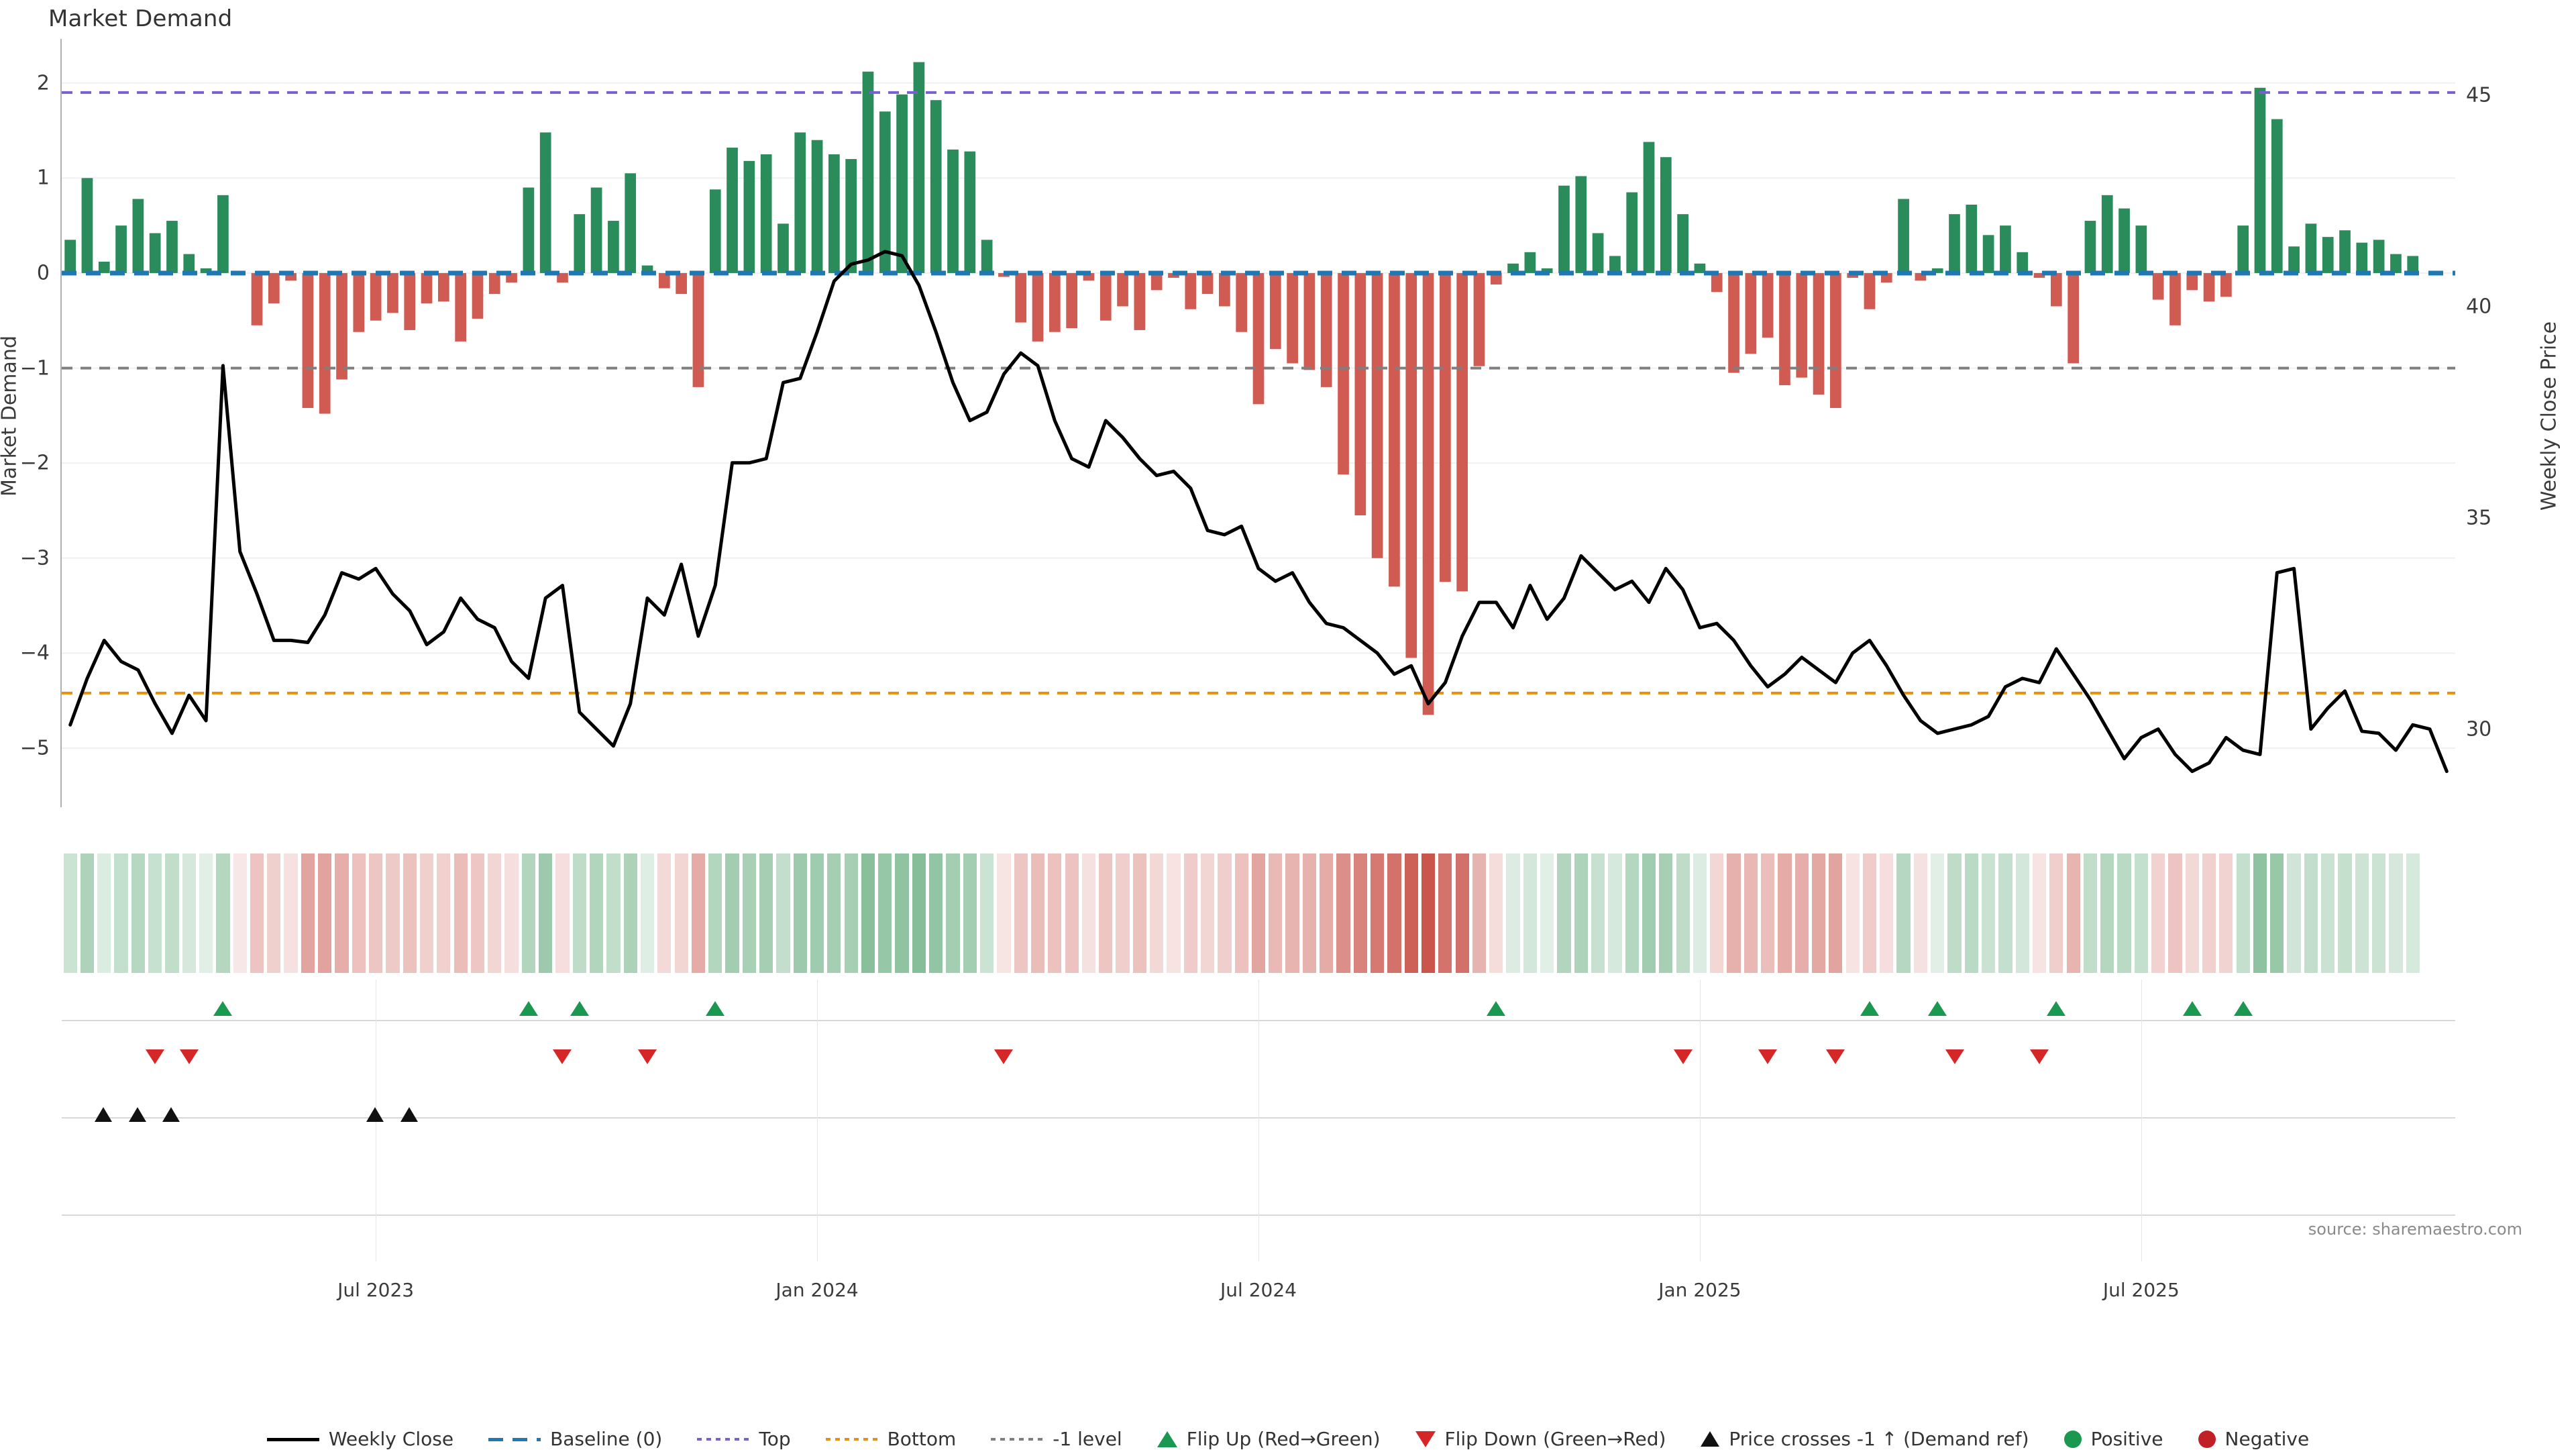  I want to click on demand-intensity-strip, so click(1258, 913).